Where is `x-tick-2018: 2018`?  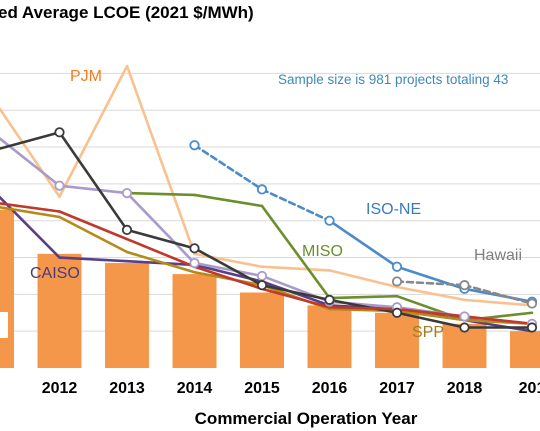 x-tick-2018: 2018 is located at coordinates (465, 388).